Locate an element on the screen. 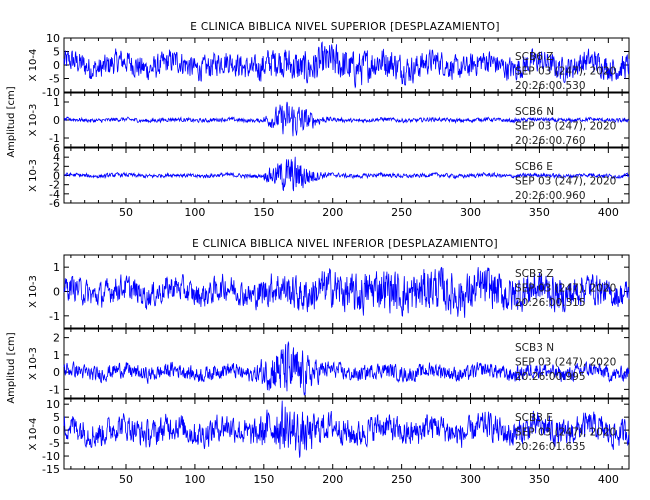  station-info: SCB6 E is located at coordinates (534, 167).